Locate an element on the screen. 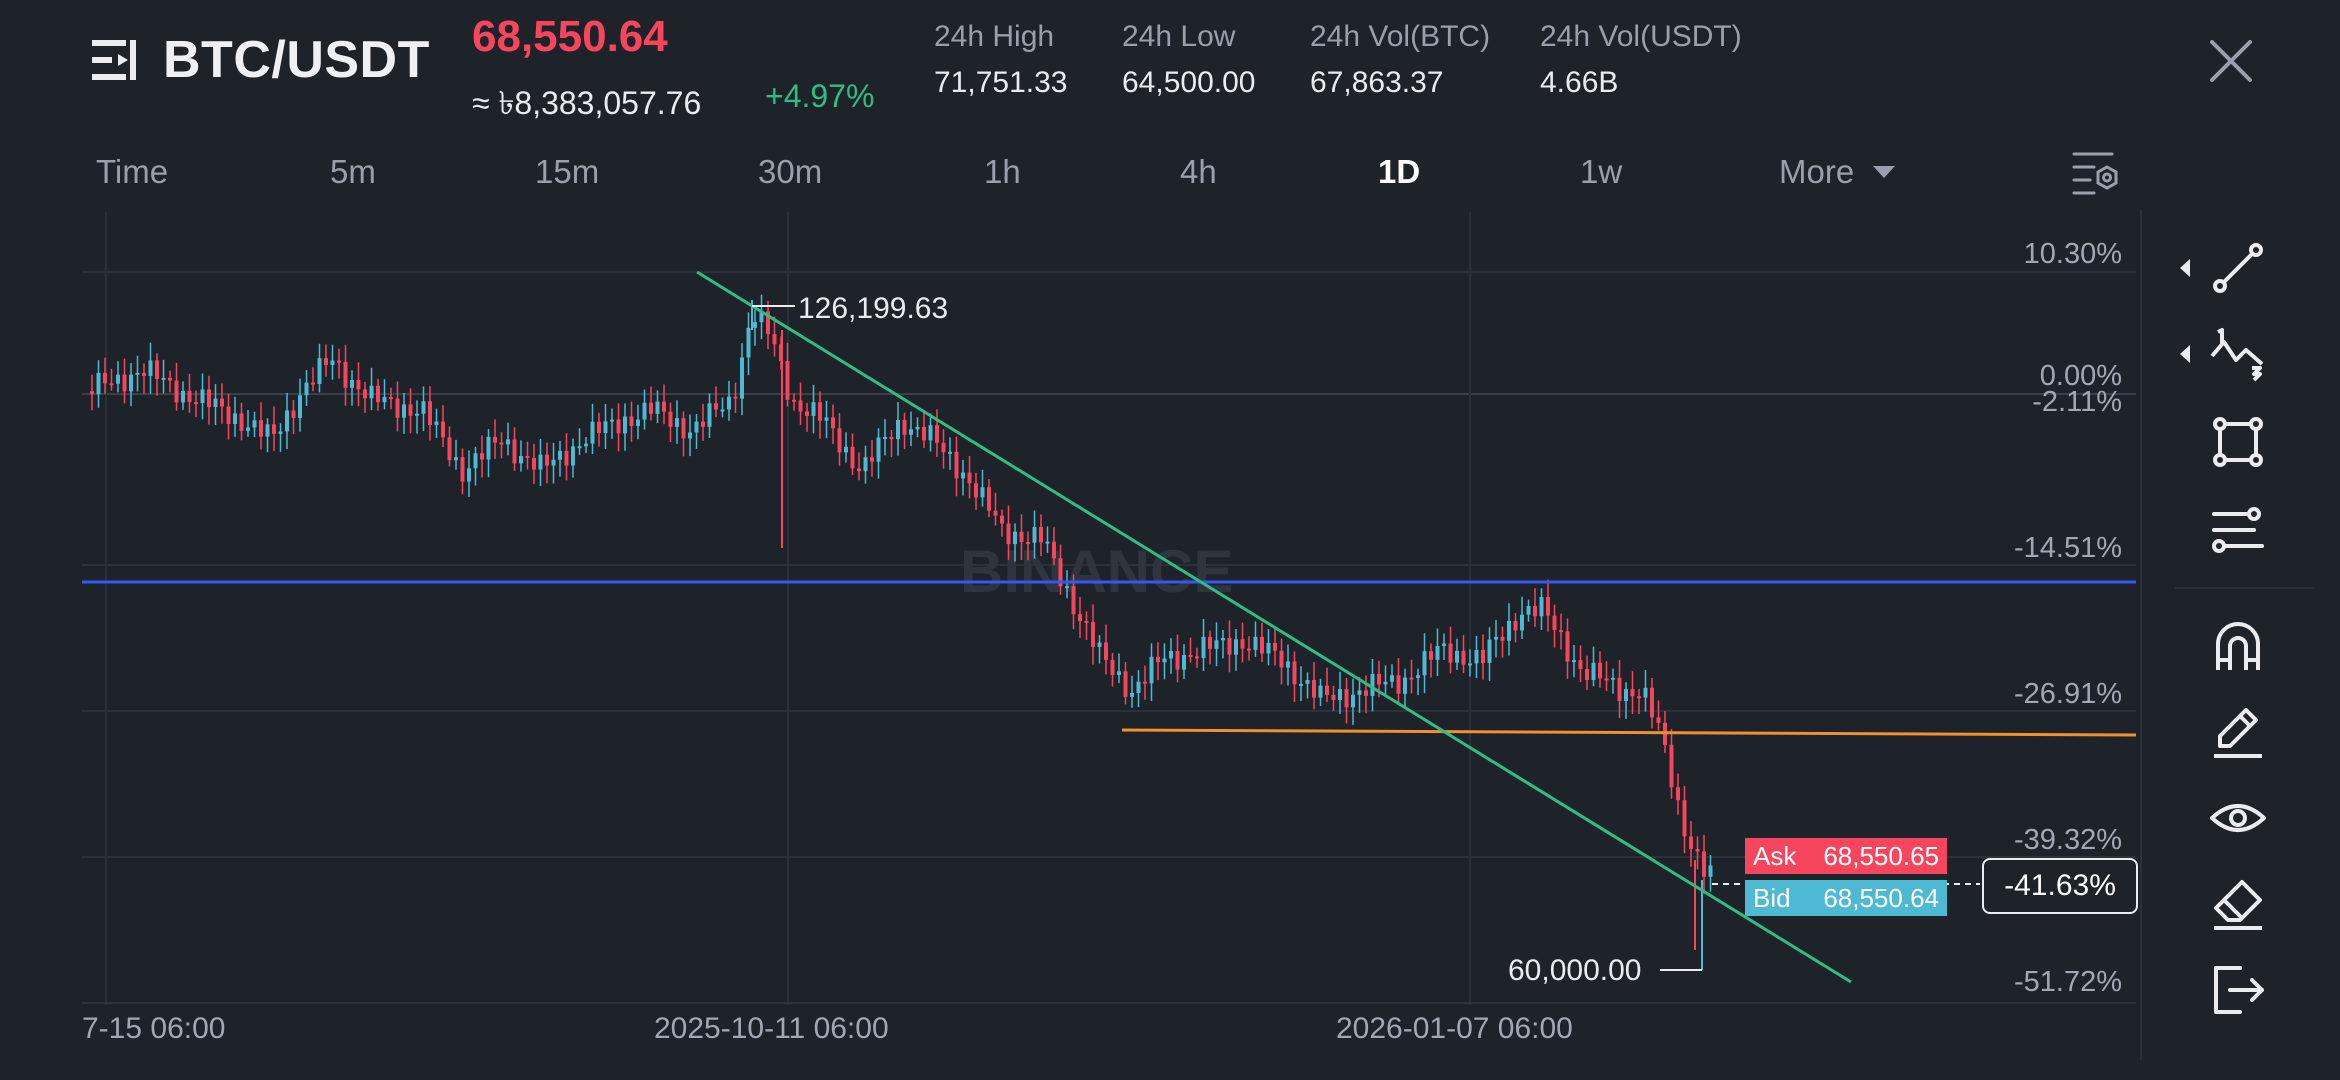  interval-15m: 15m is located at coordinates (567, 171).